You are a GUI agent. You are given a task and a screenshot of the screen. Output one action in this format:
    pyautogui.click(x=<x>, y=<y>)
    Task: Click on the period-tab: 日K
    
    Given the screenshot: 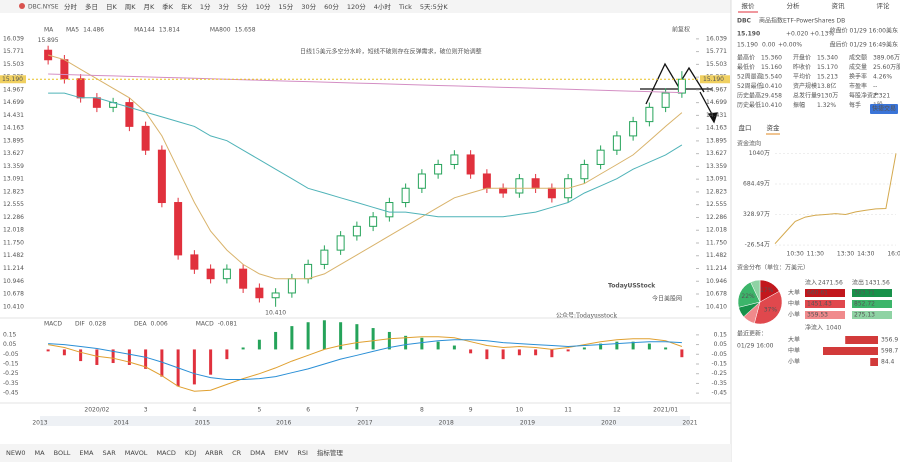 What is the action you would take?
    pyautogui.click(x=112, y=7)
    